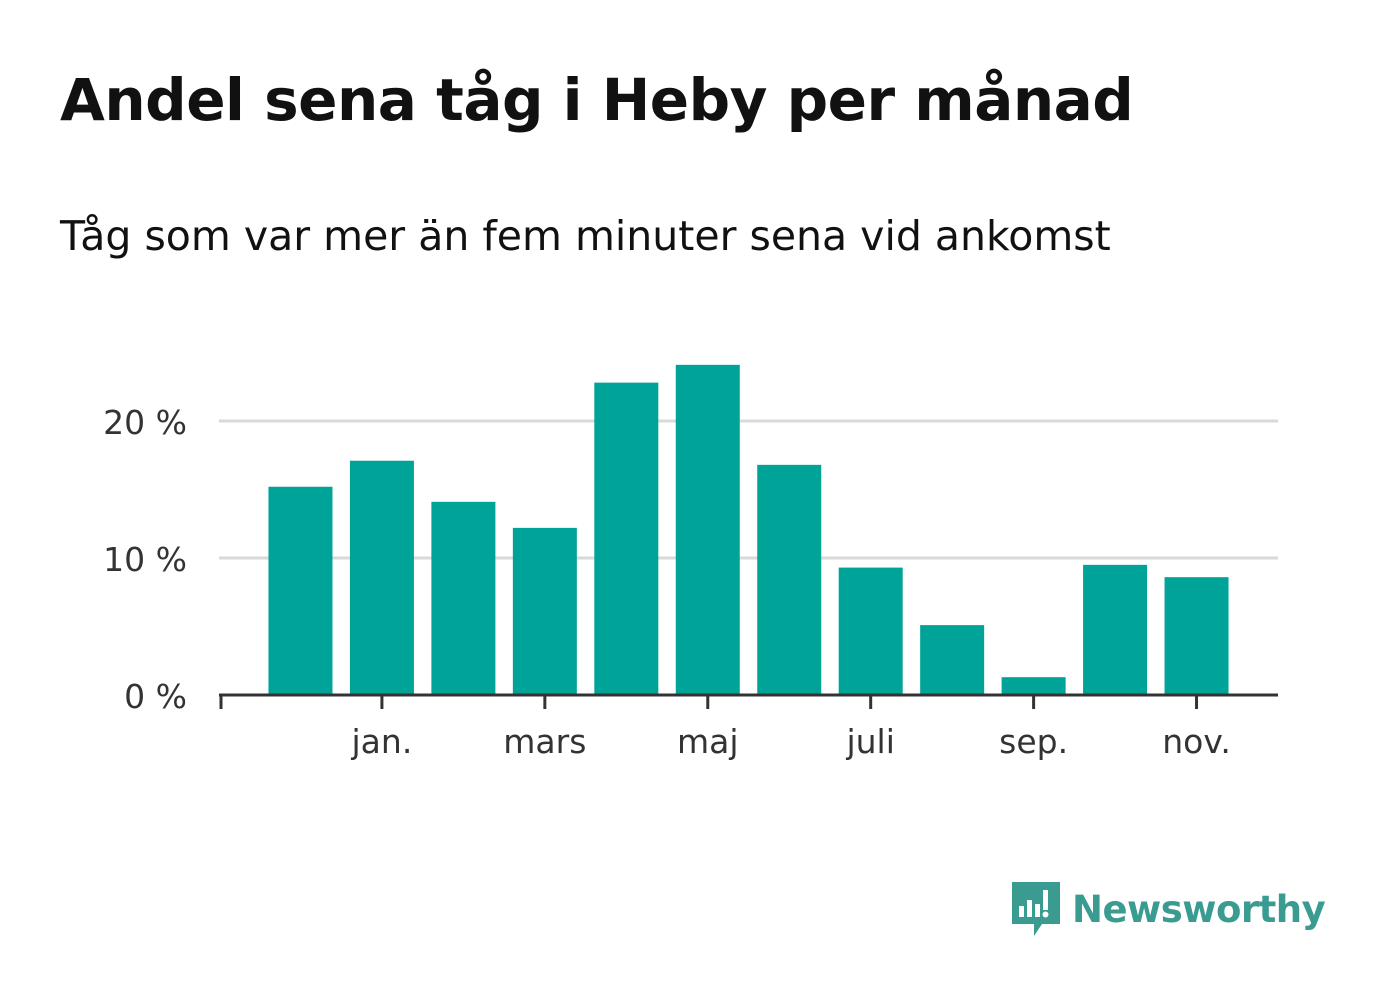  Describe the element at coordinates (300, 590) in the screenshot. I see `bar-dec` at that location.